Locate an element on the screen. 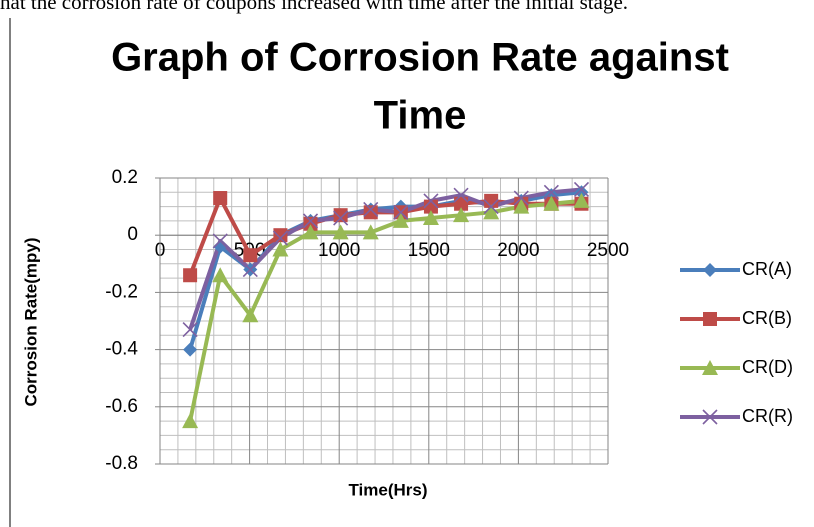  legend-label: CR(R) is located at coordinates (767, 416).